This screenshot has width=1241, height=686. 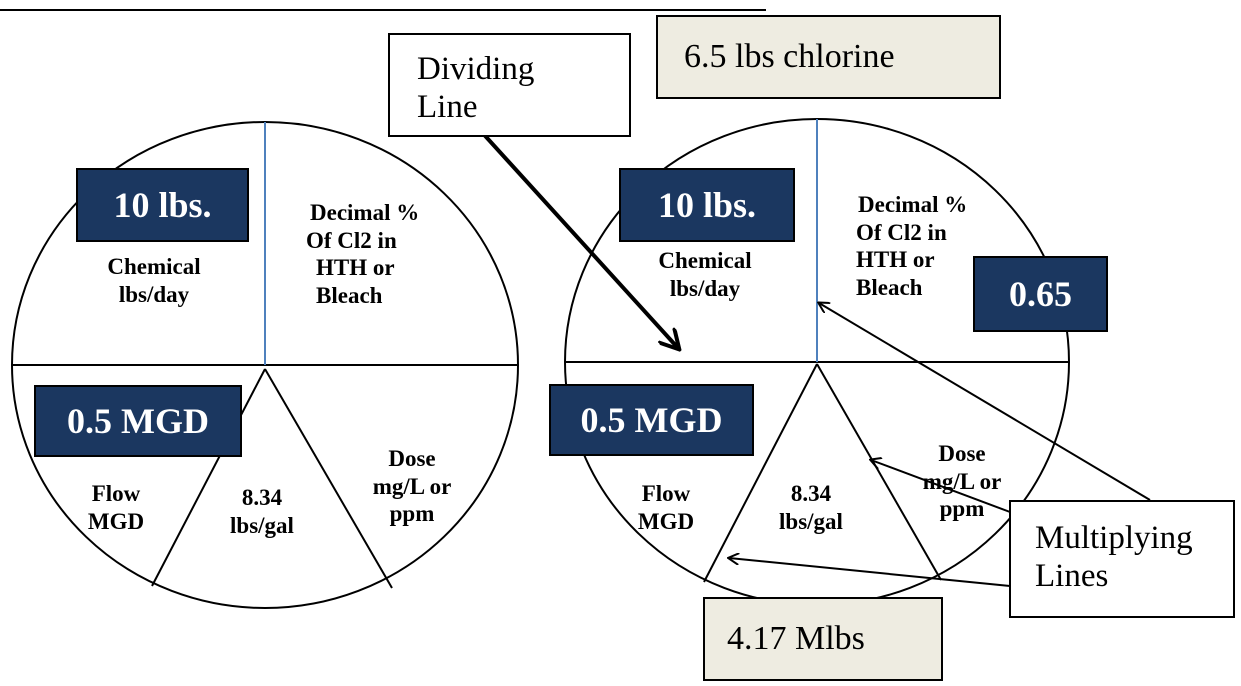 What do you see at coordinates (349, 295) in the screenshot?
I see `left-decimal-label-line-4: Bleach` at bounding box center [349, 295].